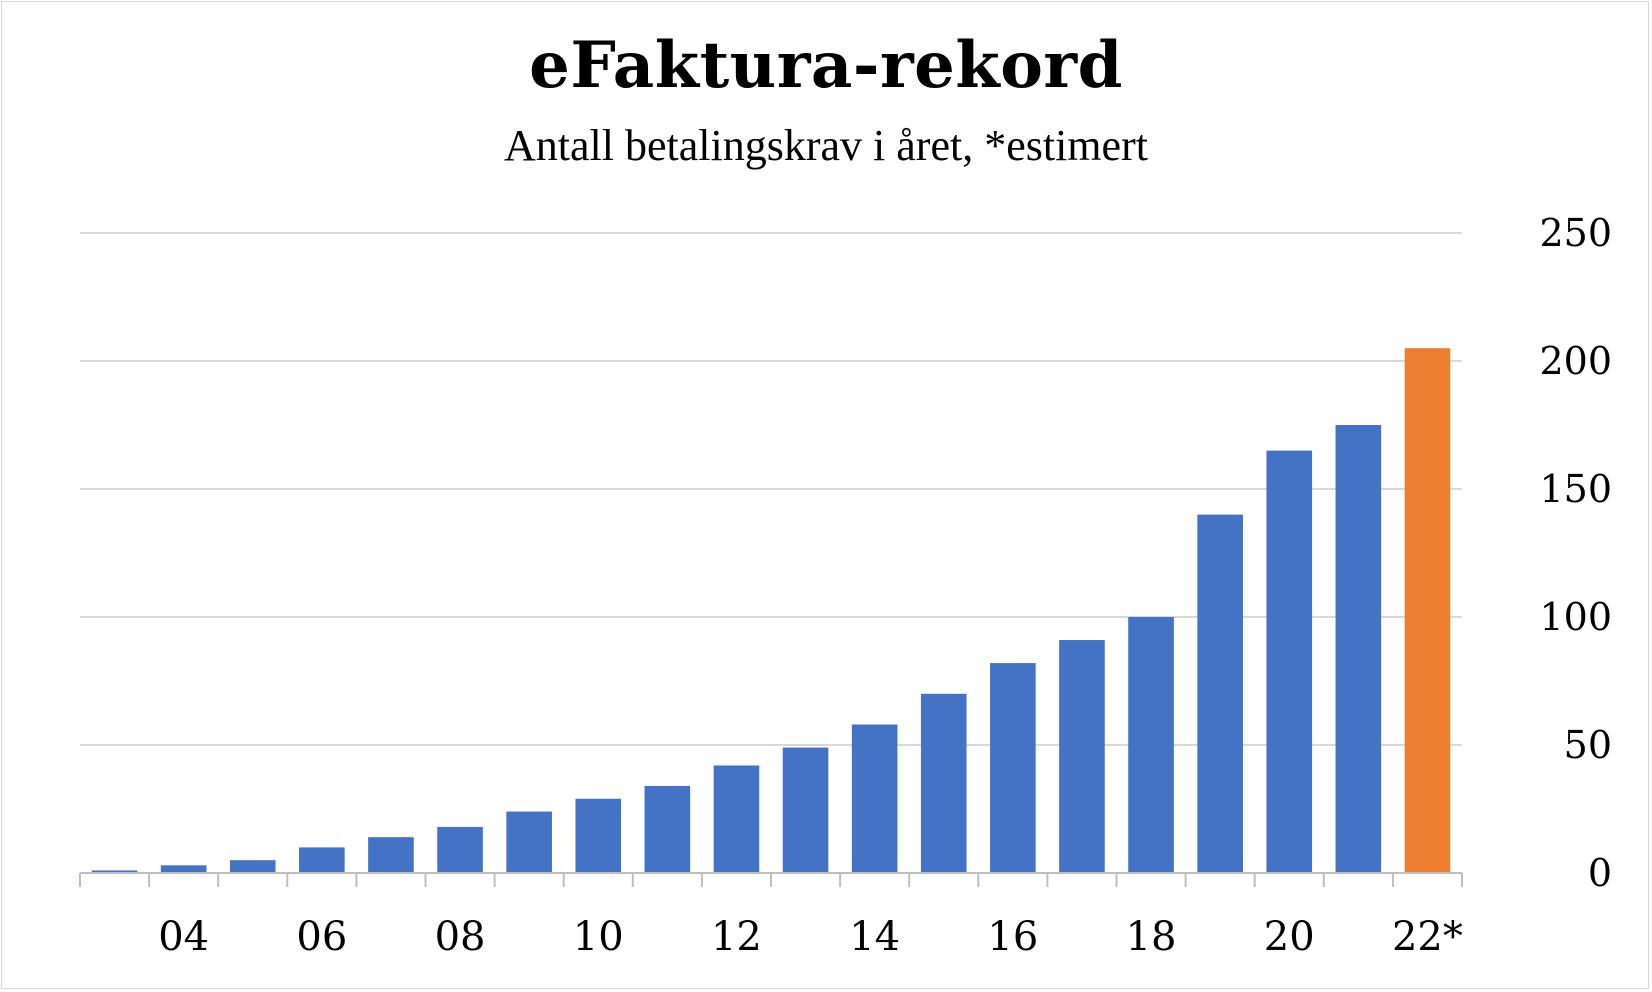 This screenshot has width=1652, height=992. What do you see at coordinates (321, 937) in the screenshot?
I see `x-tick-label: 06` at bounding box center [321, 937].